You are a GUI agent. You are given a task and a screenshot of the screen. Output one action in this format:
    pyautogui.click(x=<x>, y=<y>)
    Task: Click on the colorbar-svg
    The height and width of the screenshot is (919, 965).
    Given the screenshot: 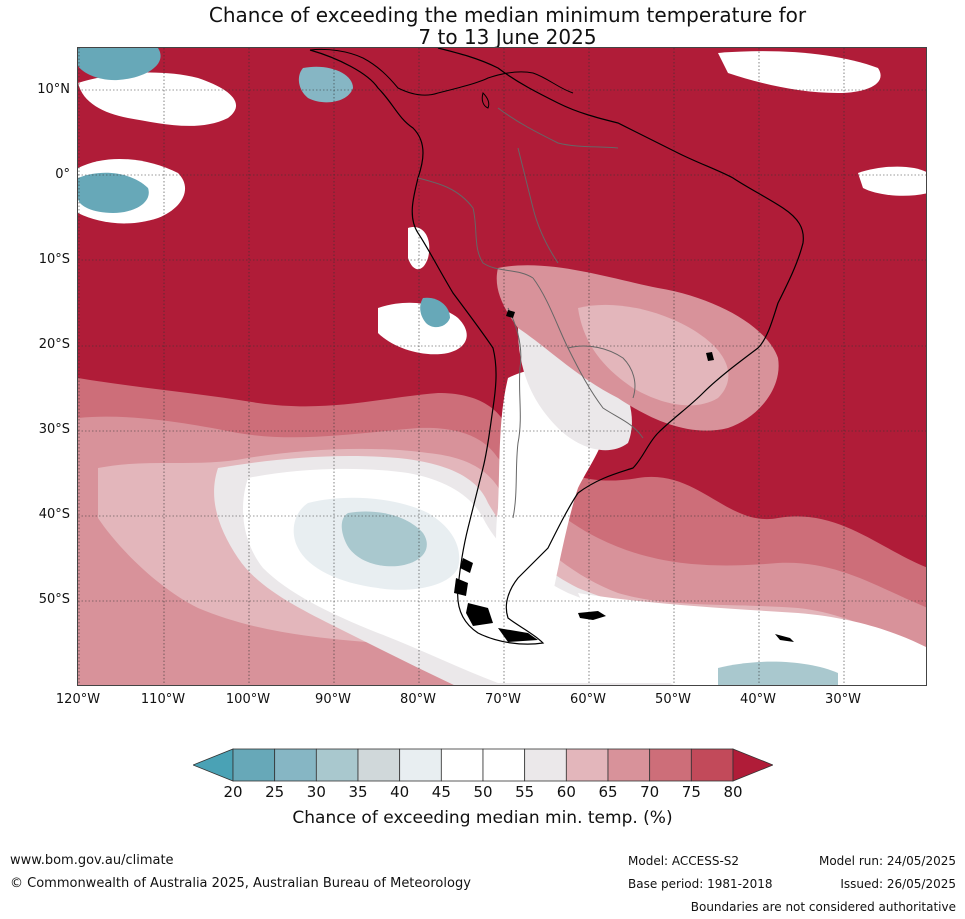 What is the action you would take?
    pyautogui.click(x=483, y=765)
    